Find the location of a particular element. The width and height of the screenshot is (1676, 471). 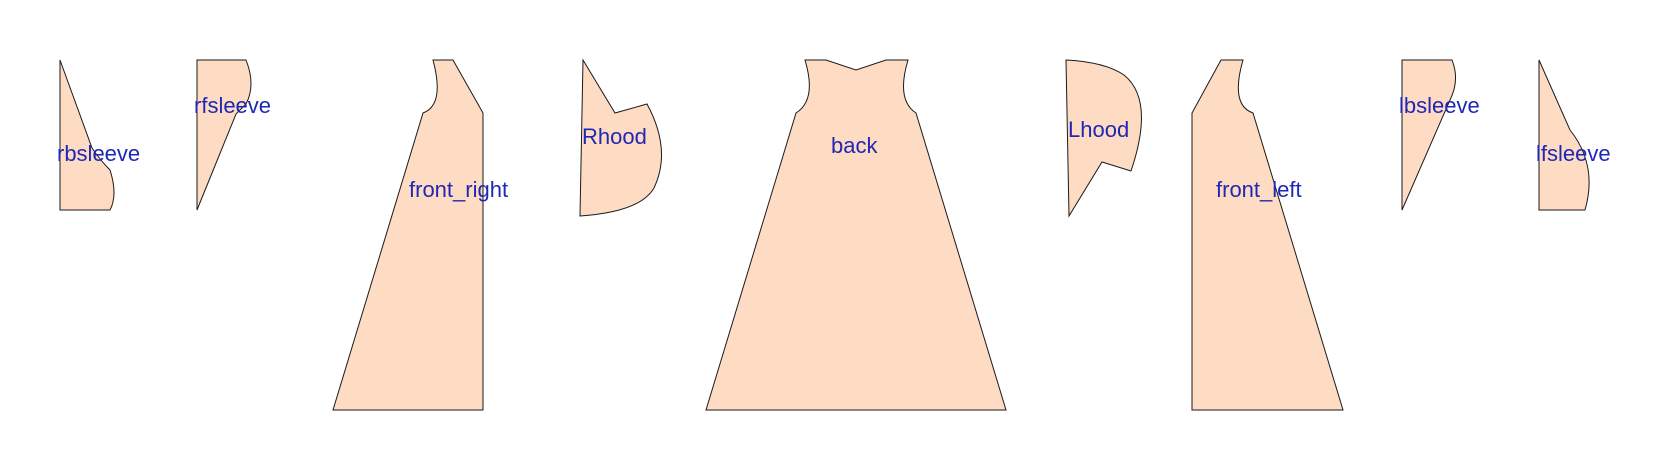

panel-front-left is located at coordinates (1267, 235).